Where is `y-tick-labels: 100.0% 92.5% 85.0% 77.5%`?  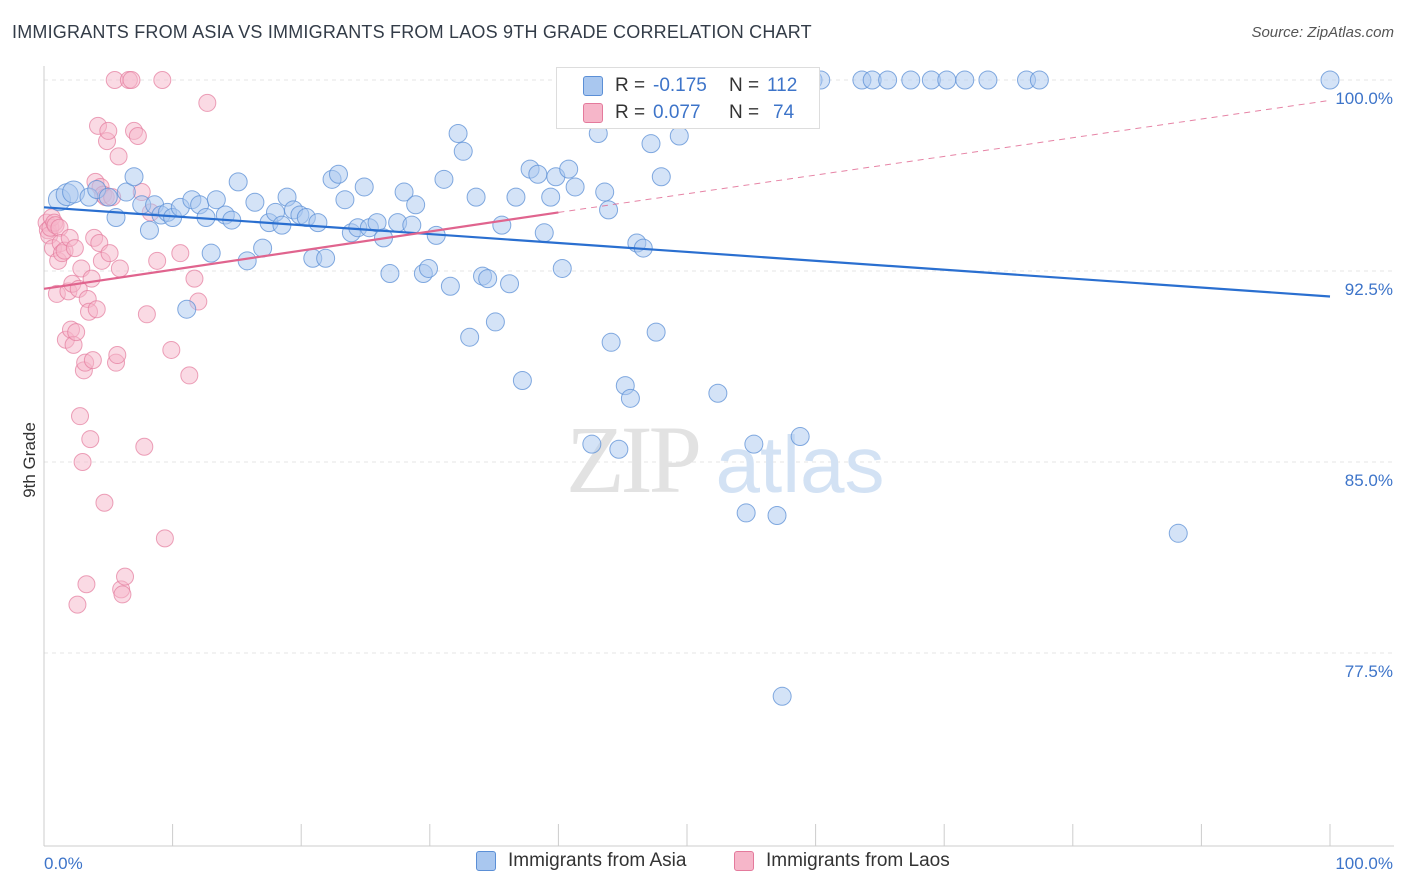 y-tick-labels: 100.0% 92.5% 85.0% 77.5% is located at coordinates (1364, 385).